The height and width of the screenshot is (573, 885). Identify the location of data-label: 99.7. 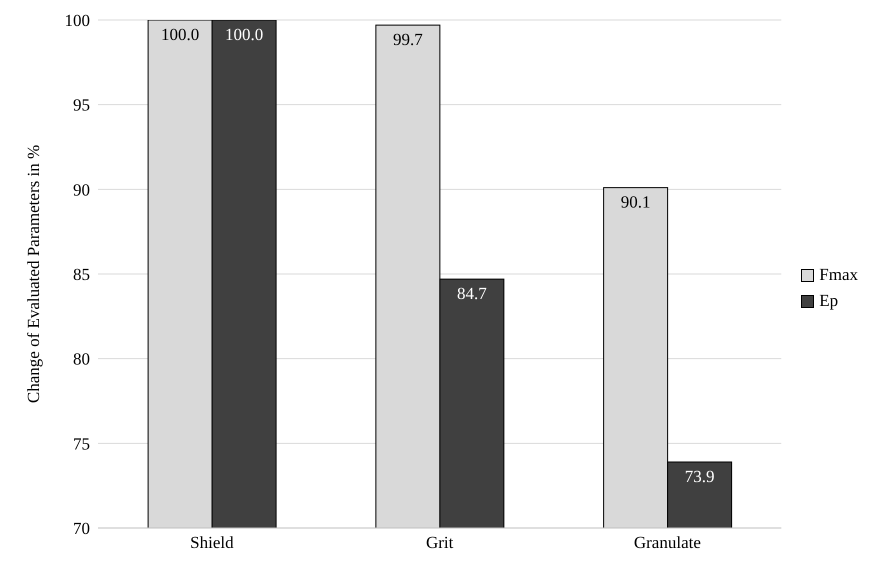
(408, 40).